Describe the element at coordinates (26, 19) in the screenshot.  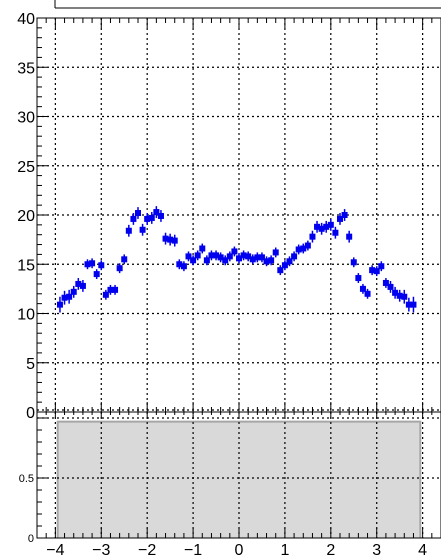
I see `upper-ytick-label-40: 40` at that location.